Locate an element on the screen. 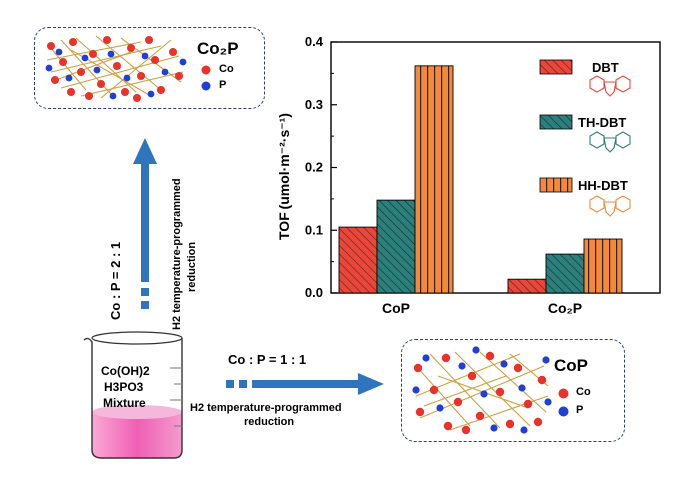 The image size is (682, 492). horizontal-ratio-text: Co : P = 1 : 1 is located at coordinates (267, 359).